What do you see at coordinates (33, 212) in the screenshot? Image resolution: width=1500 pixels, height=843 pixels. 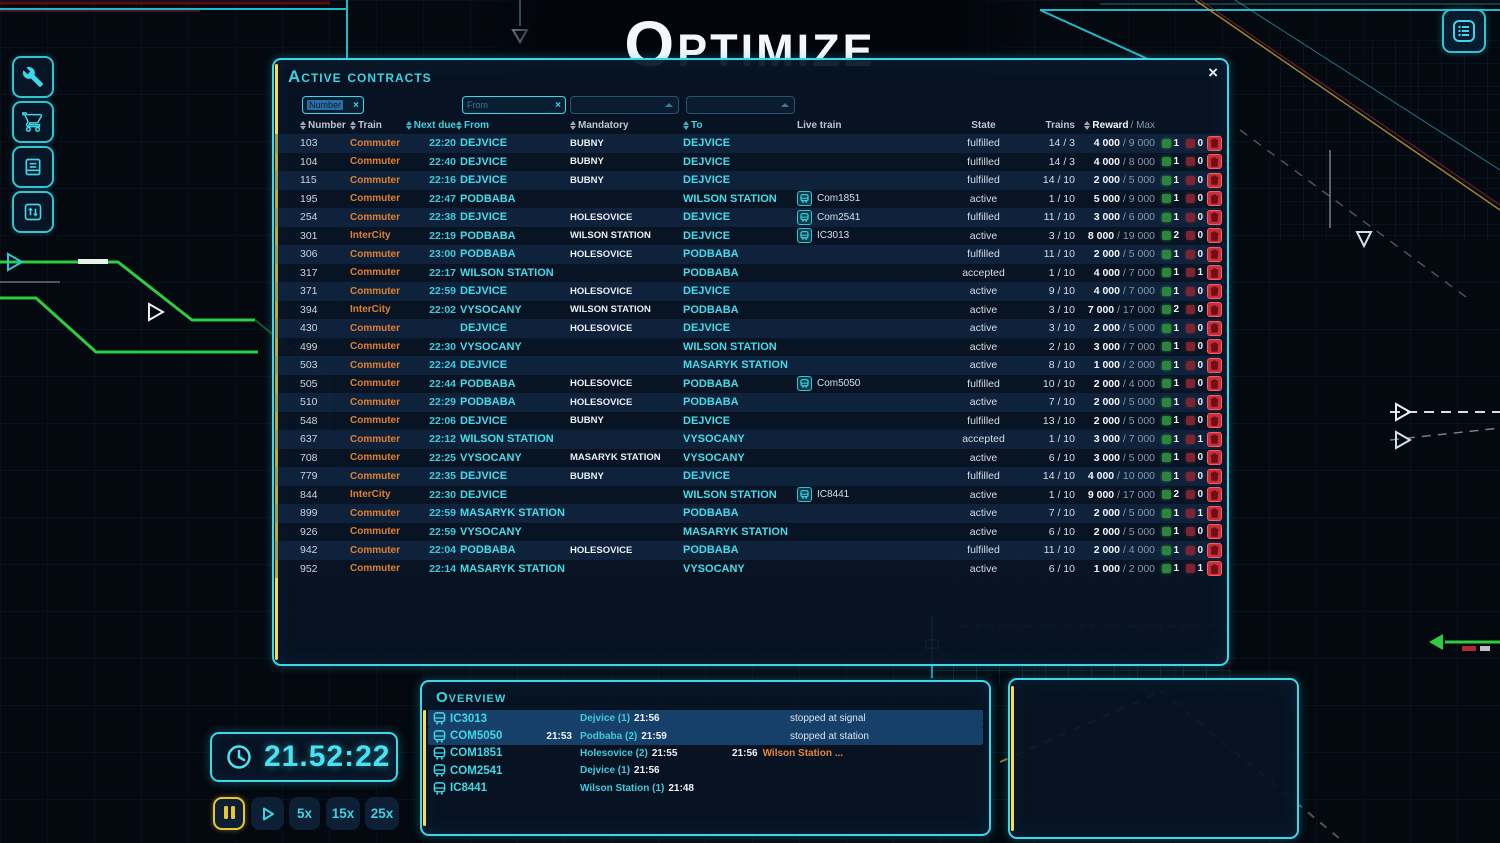 I see `sidebar-item-schedules` at bounding box center [33, 212].